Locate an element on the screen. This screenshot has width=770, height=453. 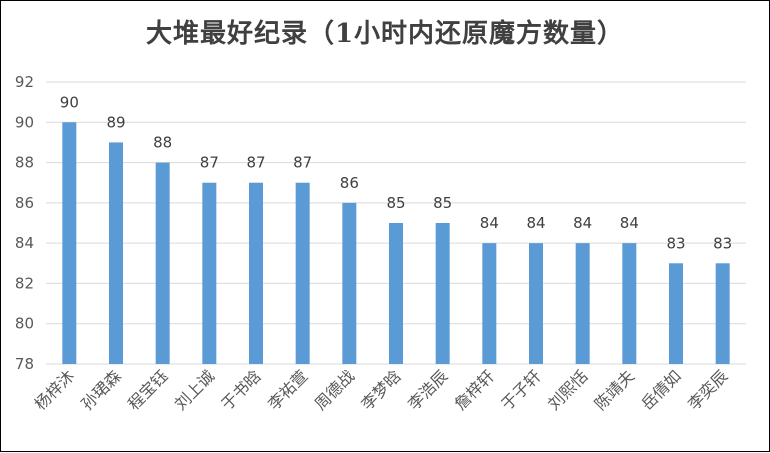
x-tick-label: 周德战 is located at coordinates (334, 389).